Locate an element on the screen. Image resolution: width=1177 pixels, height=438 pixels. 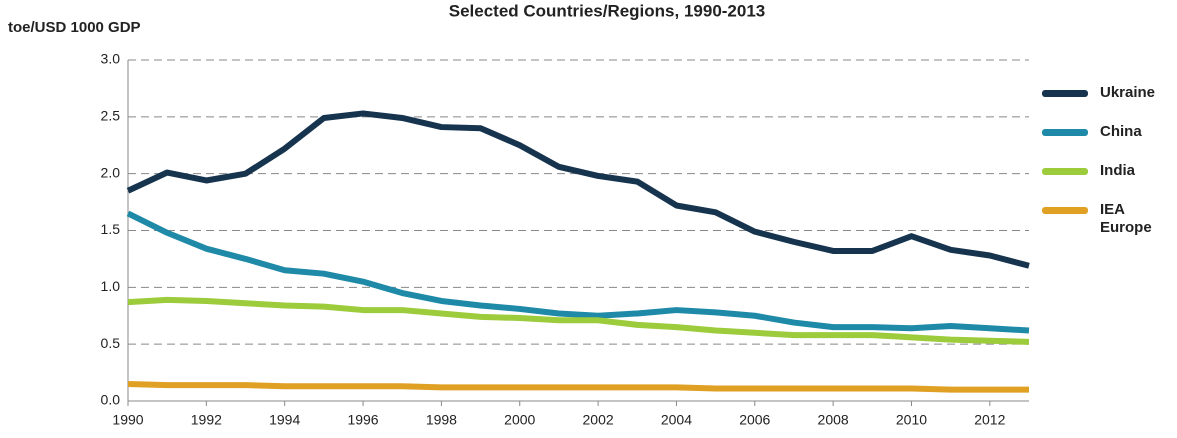
x-tick-label: 1998 is located at coordinates (441, 420).